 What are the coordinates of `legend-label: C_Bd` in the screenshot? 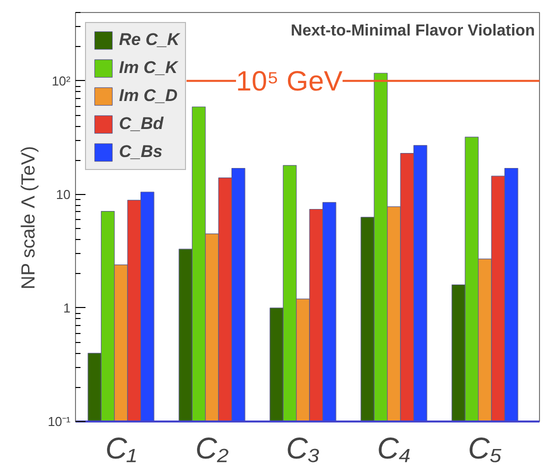 It's located at (141, 124).